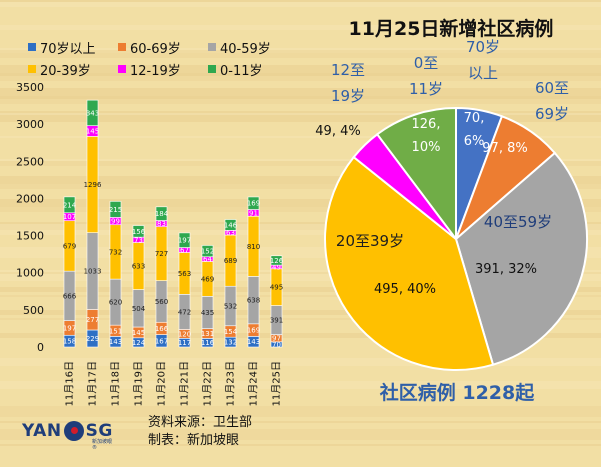 The height and width of the screenshot is (467, 601). What do you see at coordinates (73, 69) in the screenshot?
I see `legend-item-20-39: 20-39岁` at bounding box center [73, 69].